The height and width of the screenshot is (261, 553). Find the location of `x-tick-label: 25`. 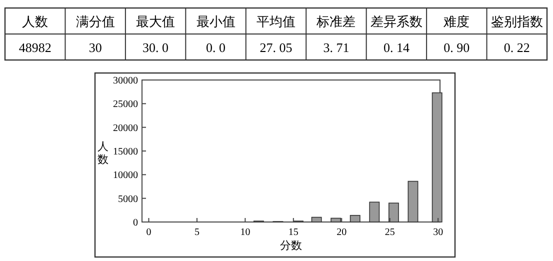

x-tick-label: 25 is located at coordinates (389, 232).